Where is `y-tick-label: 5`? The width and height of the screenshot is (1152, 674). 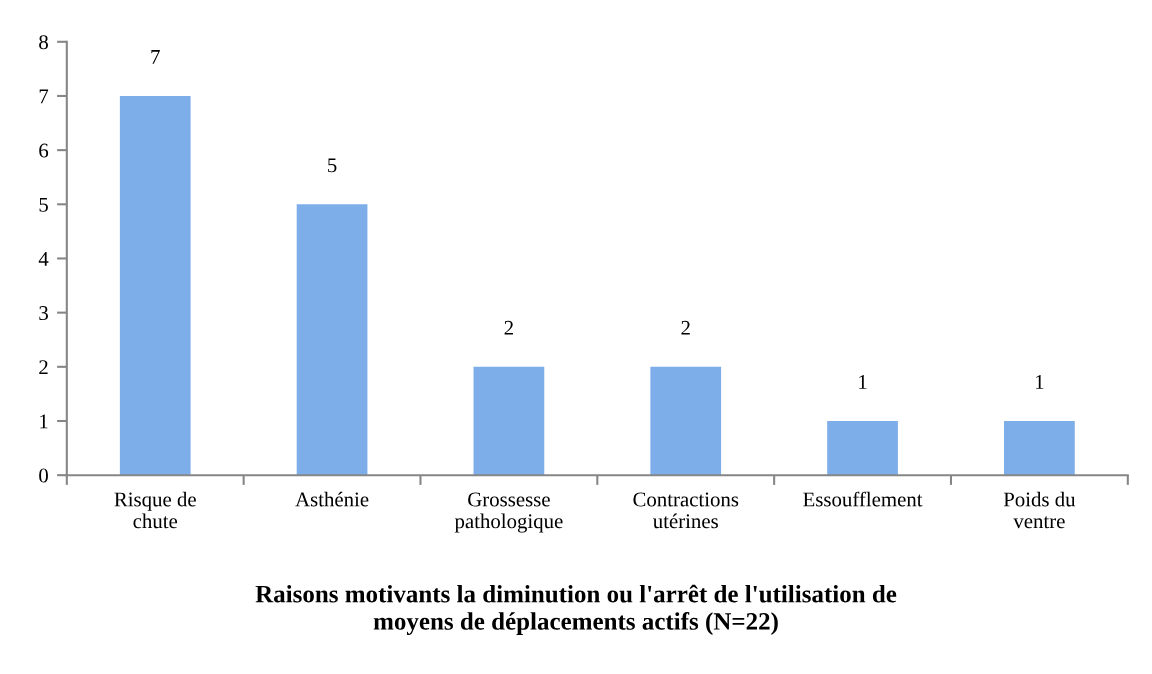
y-tick-label: 5 is located at coordinates (43, 204).